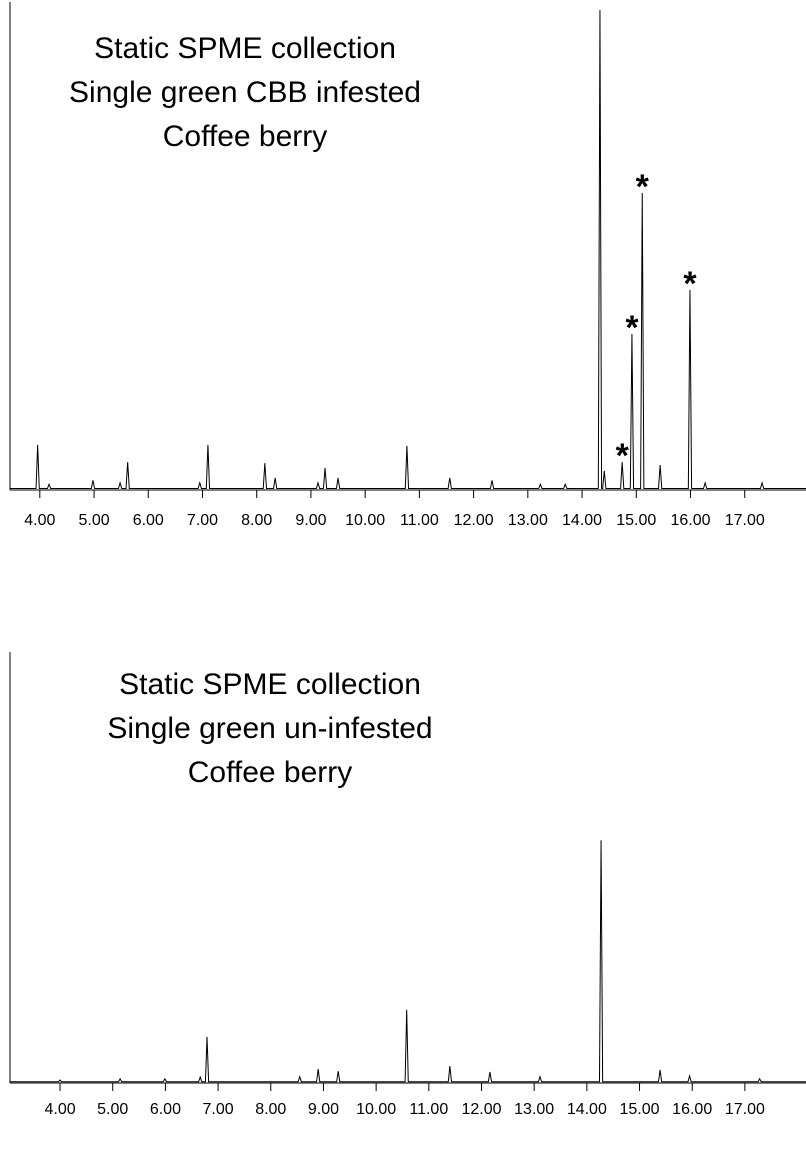  I want to click on chart-title: Single green un-infested, so click(269, 728).